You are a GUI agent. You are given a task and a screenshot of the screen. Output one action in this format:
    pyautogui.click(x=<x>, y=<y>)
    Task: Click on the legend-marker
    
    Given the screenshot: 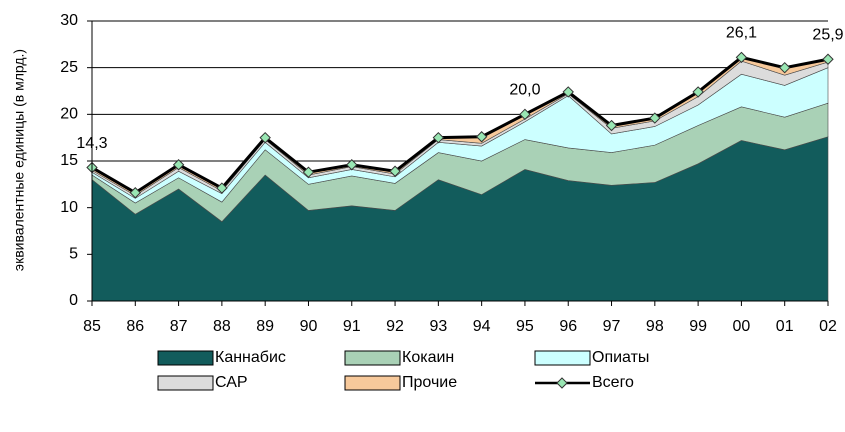 What is the action you would take?
    pyautogui.click(x=562, y=383)
    